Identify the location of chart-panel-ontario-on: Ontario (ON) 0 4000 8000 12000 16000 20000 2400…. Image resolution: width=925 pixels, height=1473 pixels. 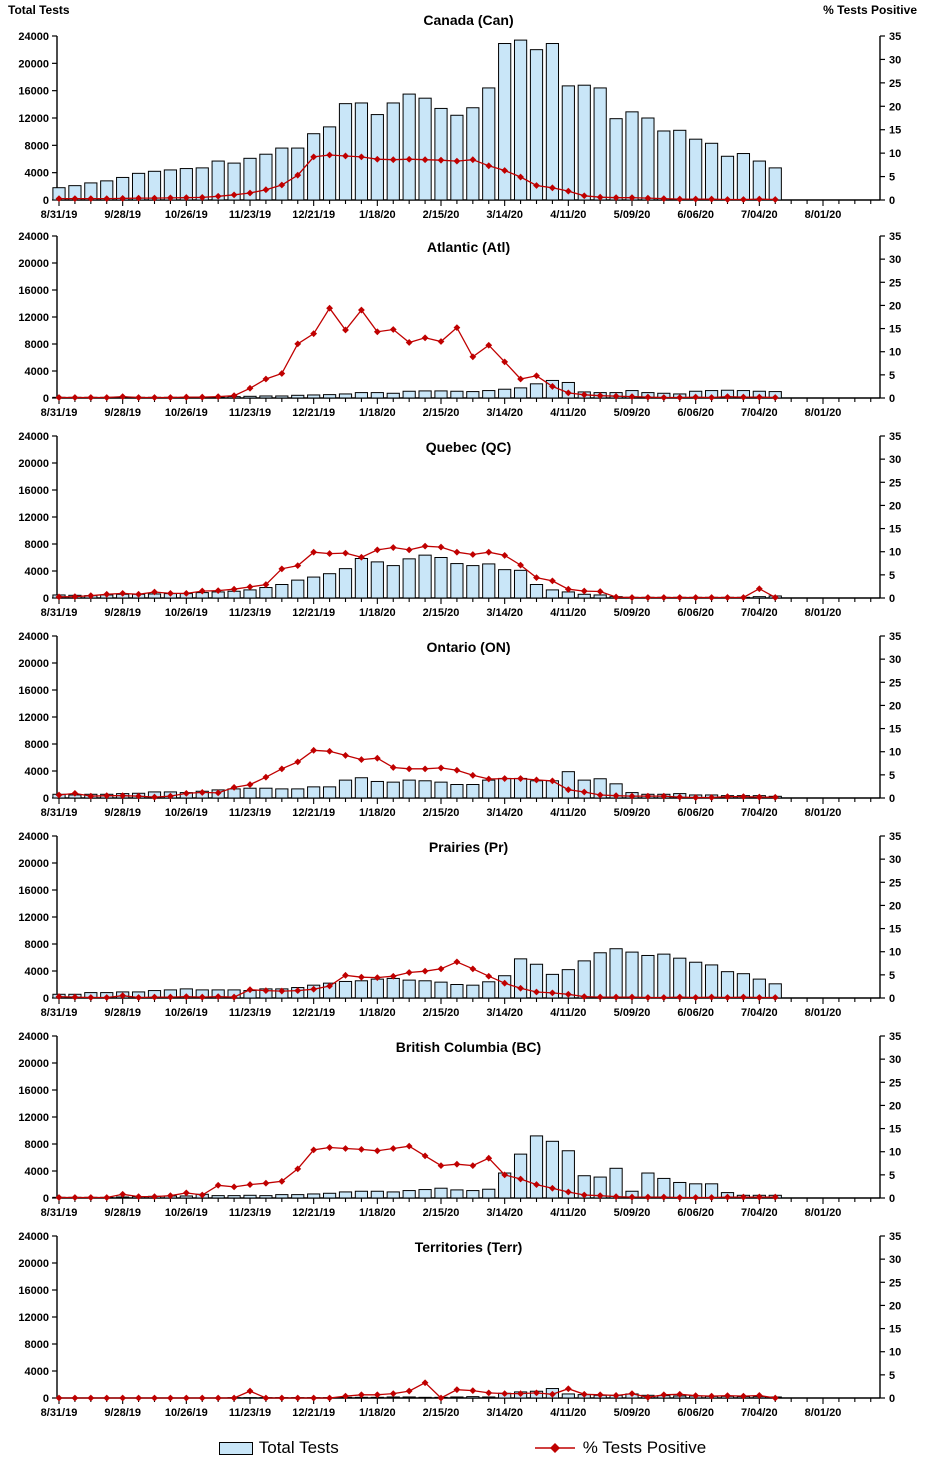
(459, 725).